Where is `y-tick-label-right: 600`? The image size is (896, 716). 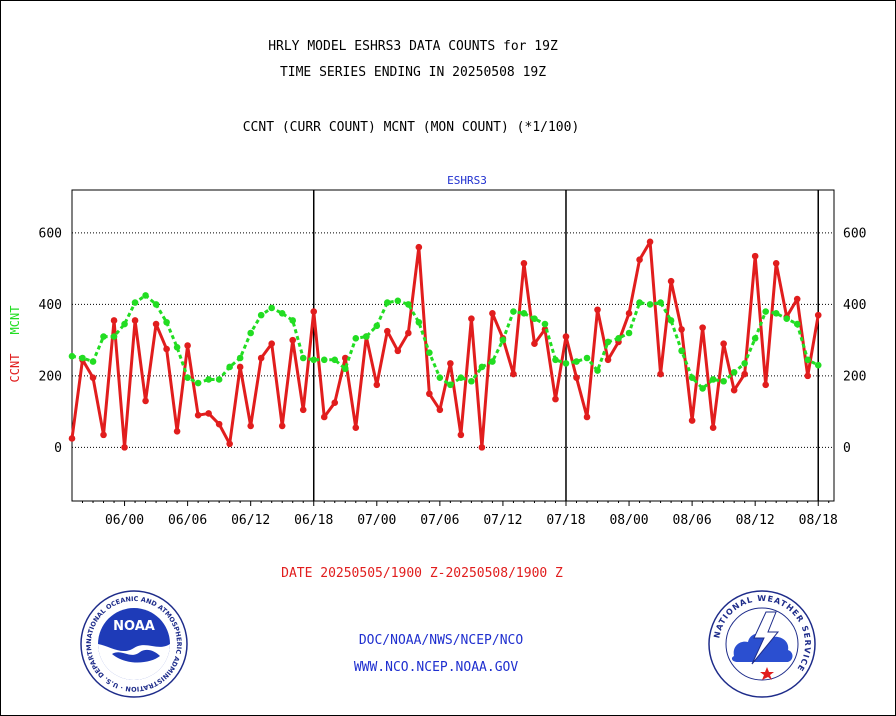
y-tick-label-right: 600 is located at coordinates (854, 233).